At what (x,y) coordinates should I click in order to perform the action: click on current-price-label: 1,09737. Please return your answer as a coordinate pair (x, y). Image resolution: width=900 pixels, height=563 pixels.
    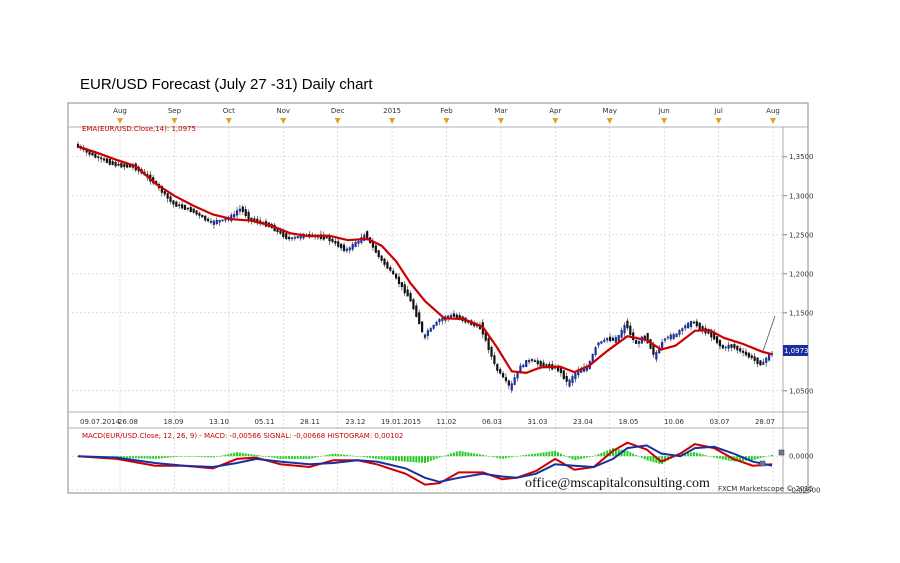
    Looking at the image, I should click on (798, 351).